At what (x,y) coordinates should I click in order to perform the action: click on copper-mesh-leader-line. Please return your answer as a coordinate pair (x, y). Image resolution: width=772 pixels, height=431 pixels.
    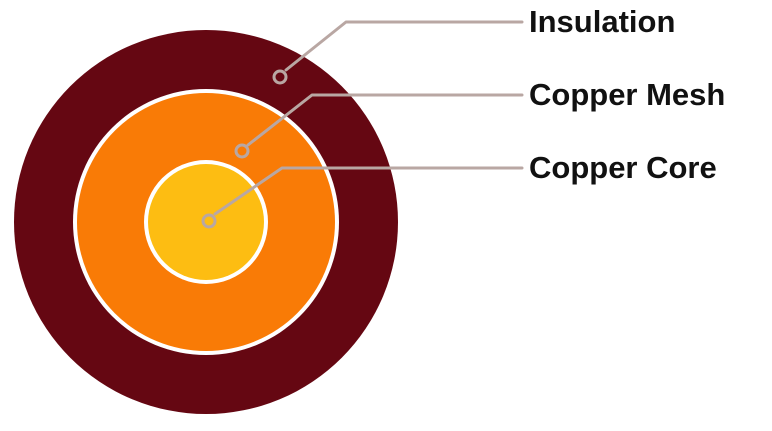
    Looking at the image, I should click on (385, 120).